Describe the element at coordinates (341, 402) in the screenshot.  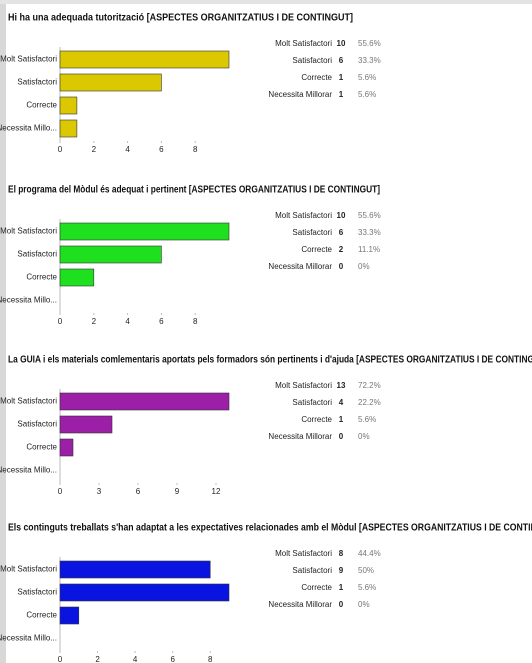
I see `table-count: 4` at that location.